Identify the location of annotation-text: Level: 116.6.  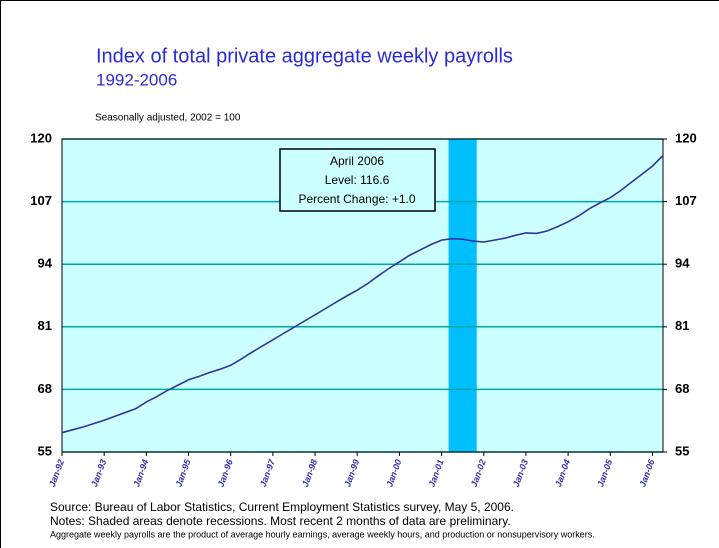
(357, 180).